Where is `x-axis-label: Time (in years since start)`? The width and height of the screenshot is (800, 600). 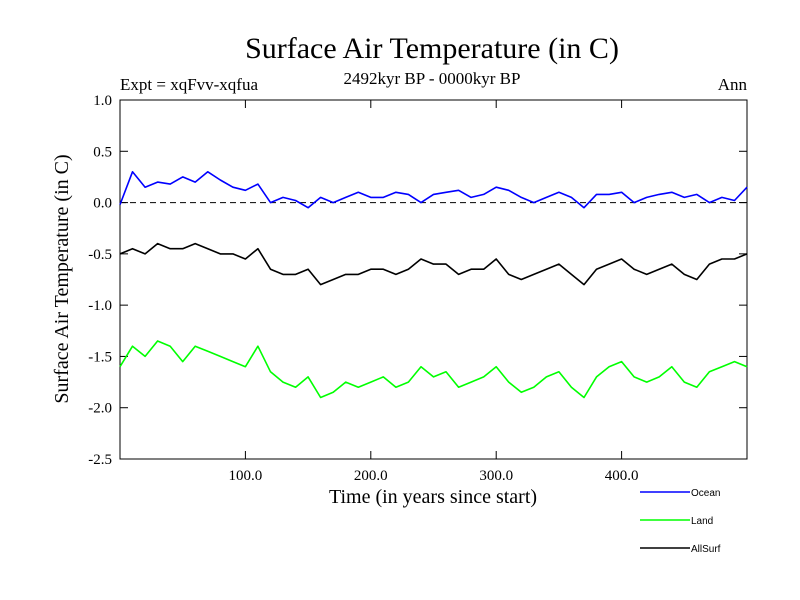 x-axis-label: Time (in years since start) is located at coordinates (433, 497).